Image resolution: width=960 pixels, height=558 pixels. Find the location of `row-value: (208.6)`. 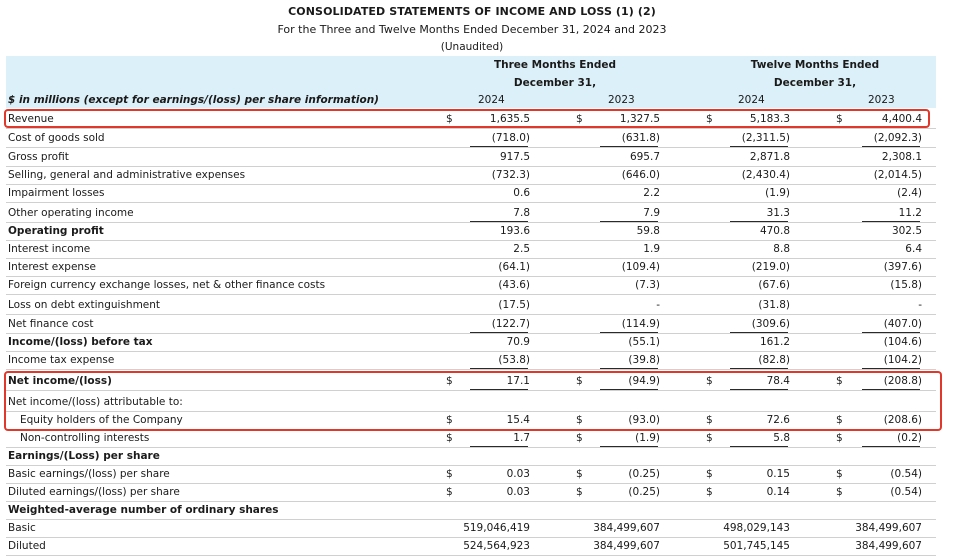

row-value: (208.6) is located at coordinates (902, 420).